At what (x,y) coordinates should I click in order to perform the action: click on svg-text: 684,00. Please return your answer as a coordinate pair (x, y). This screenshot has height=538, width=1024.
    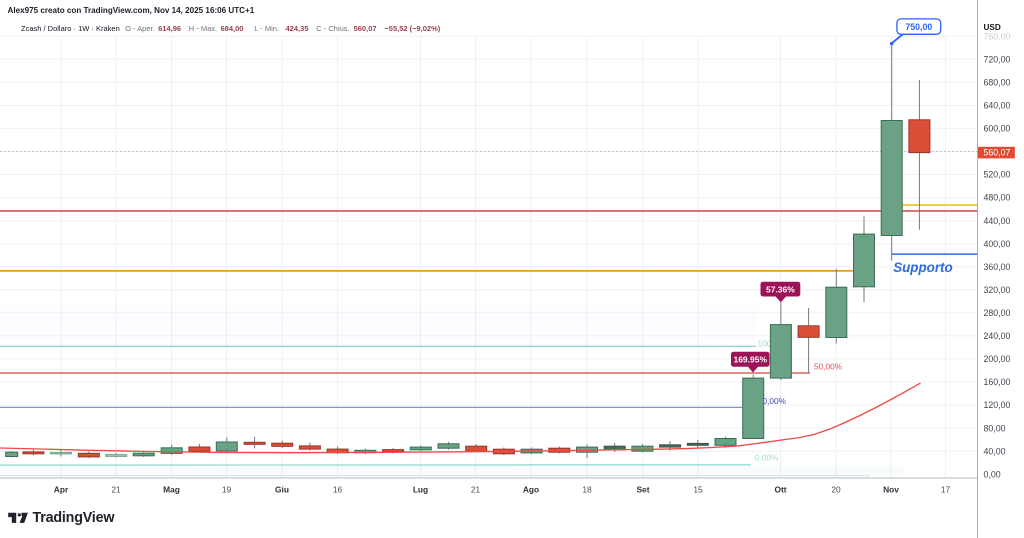
    Looking at the image, I should click on (232, 28).